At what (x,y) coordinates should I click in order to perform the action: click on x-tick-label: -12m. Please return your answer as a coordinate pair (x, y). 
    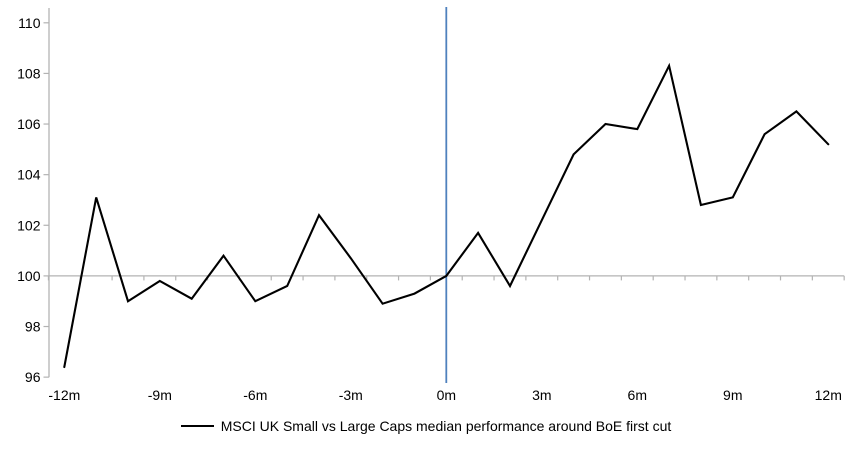
    Looking at the image, I should click on (64, 395).